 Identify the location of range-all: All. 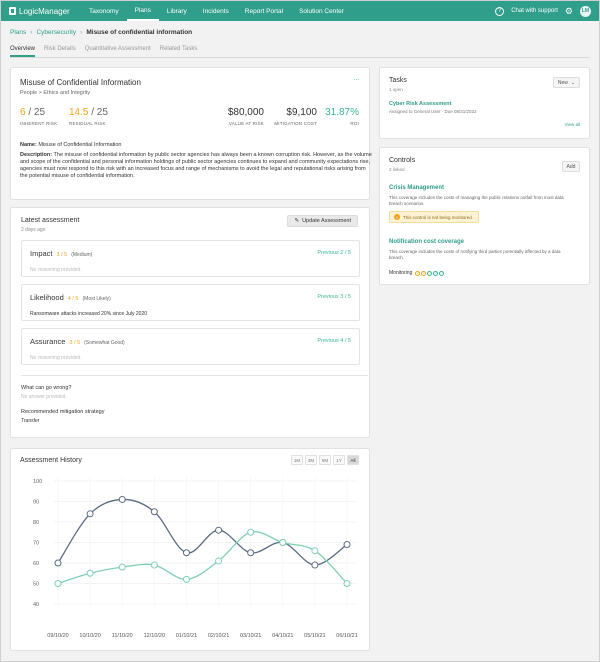
(353, 460).